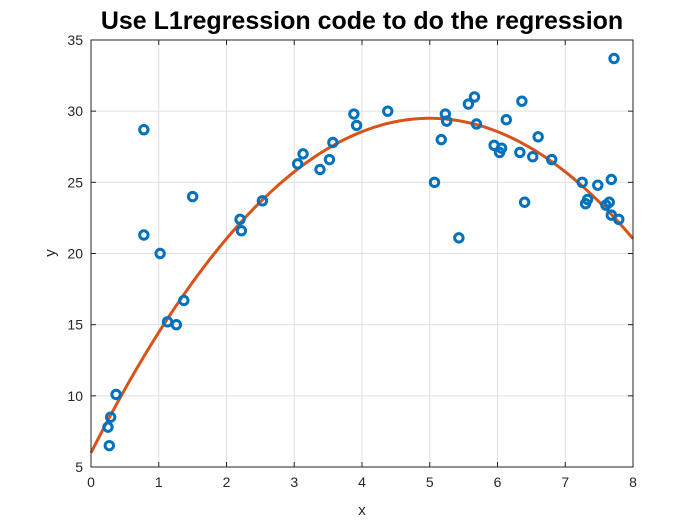 The image size is (700, 525). I want to click on x-tick-label: 3, so click(294, 482).